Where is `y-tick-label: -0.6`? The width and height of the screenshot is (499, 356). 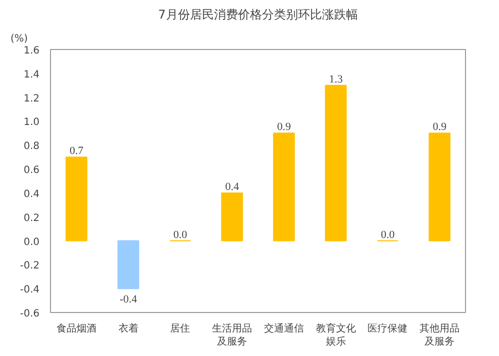
y-tick-label: -0.6 is located at coordinates (30, 314).